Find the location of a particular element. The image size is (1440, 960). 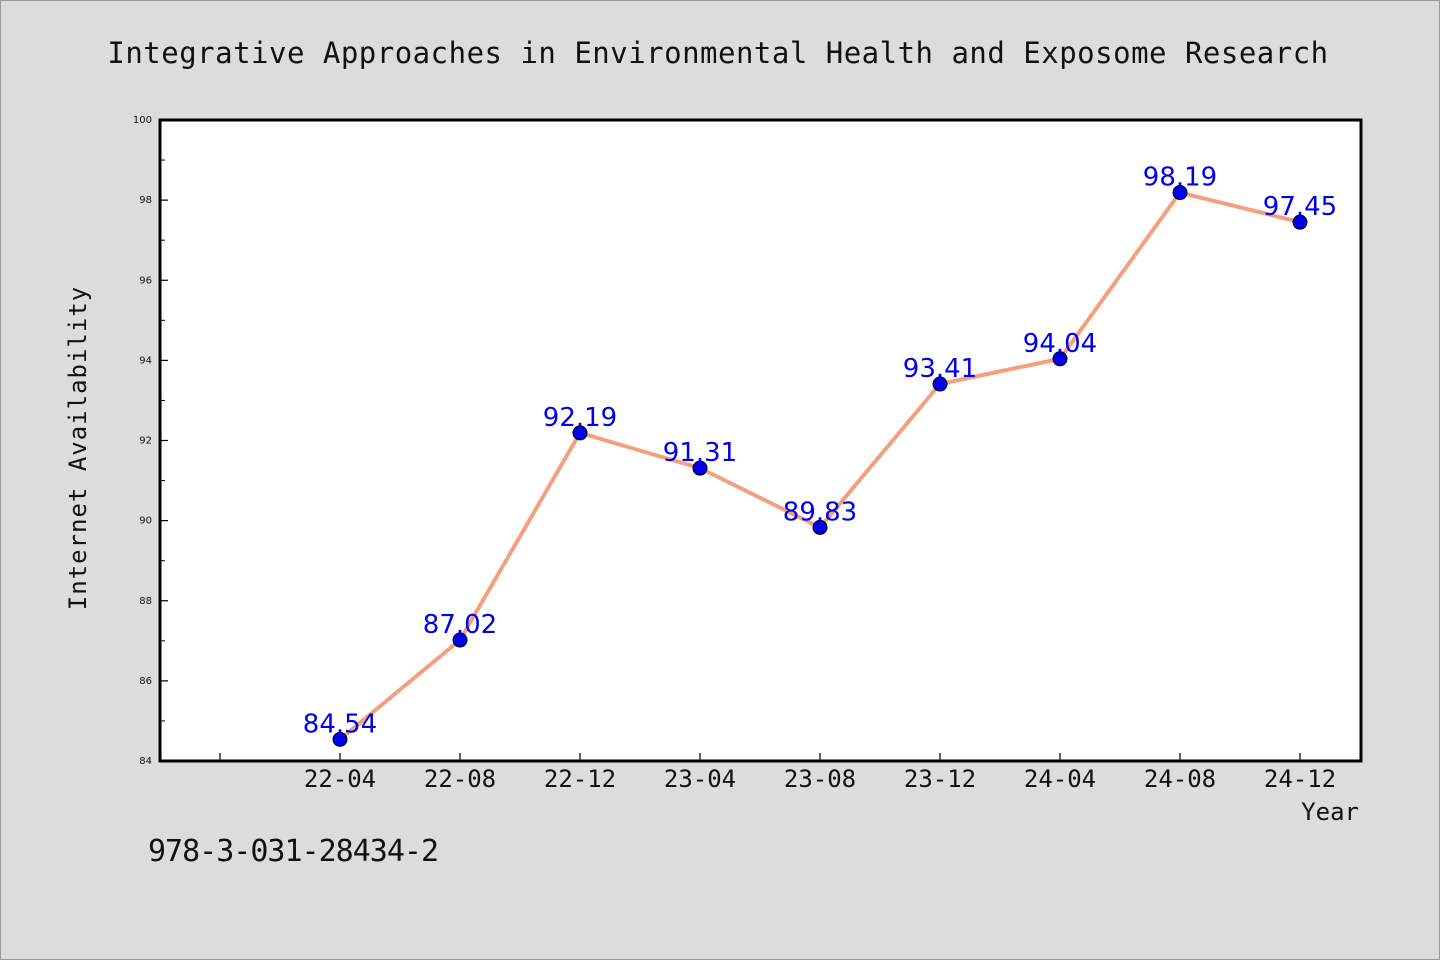

y-tick-label: 94 is located at coordinates (145, 360).